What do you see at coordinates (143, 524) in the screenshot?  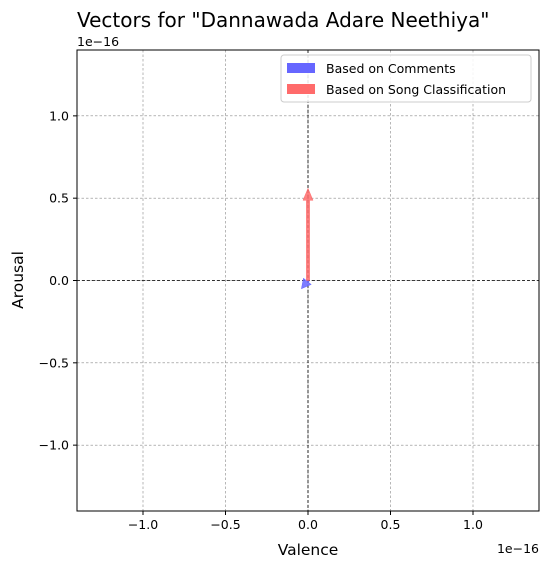 I see `x-tick-label-0: −1.0` at bounding box center [143, 524].